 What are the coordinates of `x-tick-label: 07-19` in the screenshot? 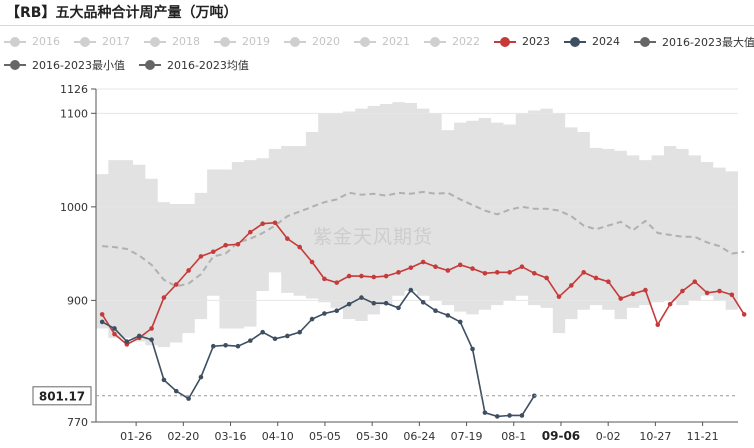 It's located at (467, 436).